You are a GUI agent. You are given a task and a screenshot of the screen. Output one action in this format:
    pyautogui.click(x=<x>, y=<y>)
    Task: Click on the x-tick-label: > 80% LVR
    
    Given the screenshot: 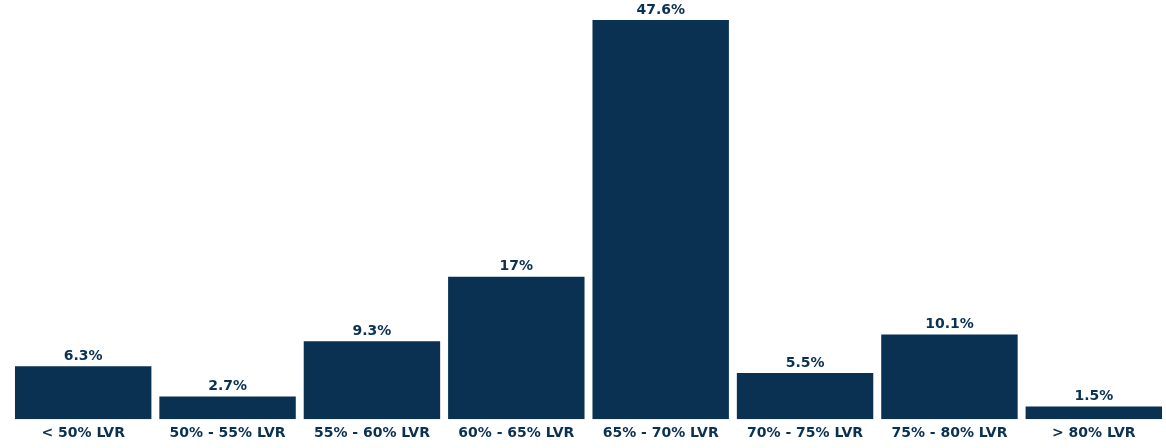 What is the action you would take?
    pyautogui.click(x=1094, y=432)
    